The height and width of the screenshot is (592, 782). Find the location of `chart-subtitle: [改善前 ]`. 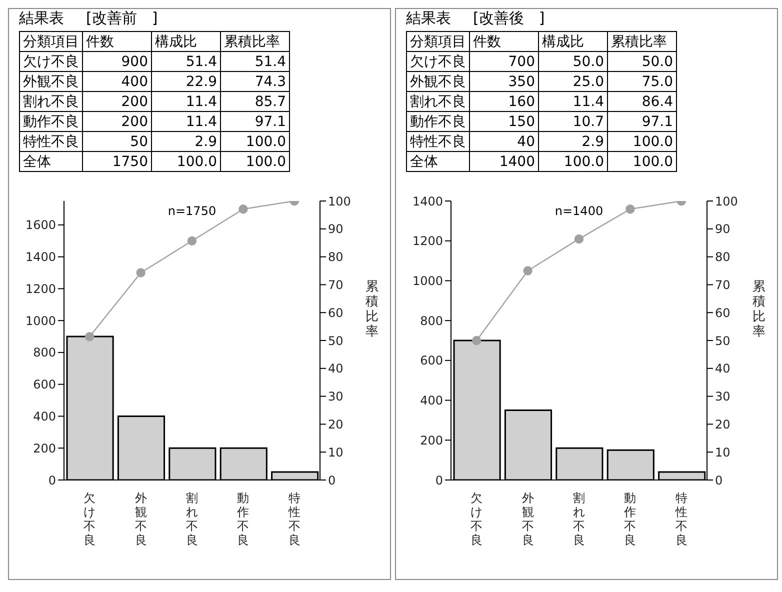

chart-subtitle: [改善前 ] is located at coordinates (122, 19).